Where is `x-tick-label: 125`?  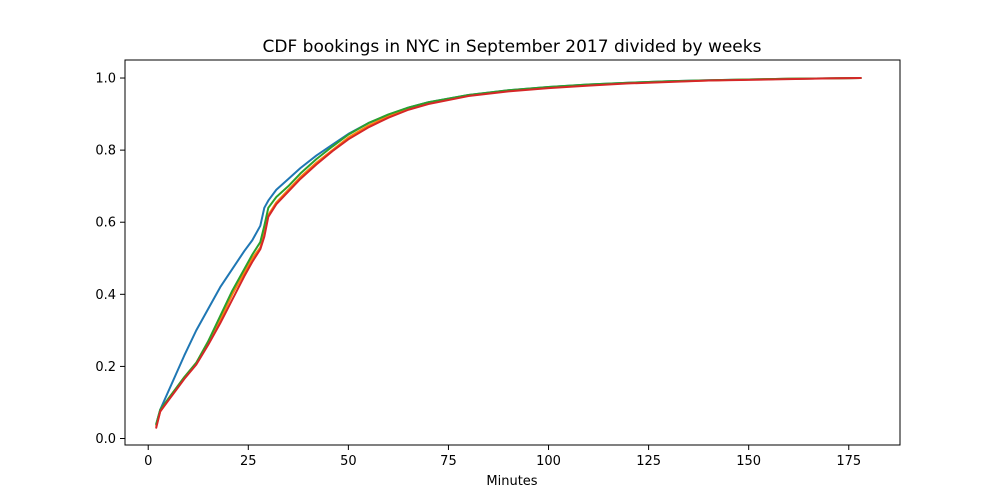 x-tick-label: 125 is located at coordinates (648, 461).